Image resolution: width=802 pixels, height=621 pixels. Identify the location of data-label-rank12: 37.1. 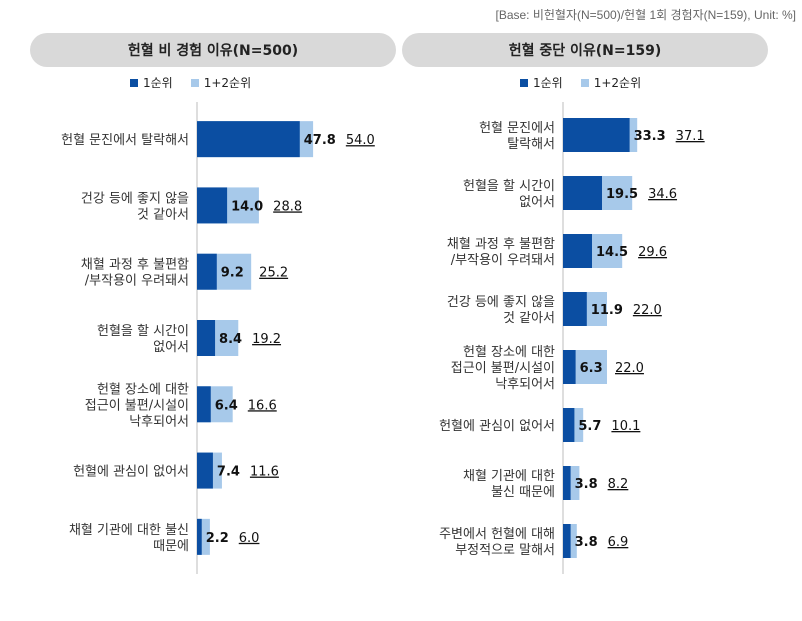
(690, 136).